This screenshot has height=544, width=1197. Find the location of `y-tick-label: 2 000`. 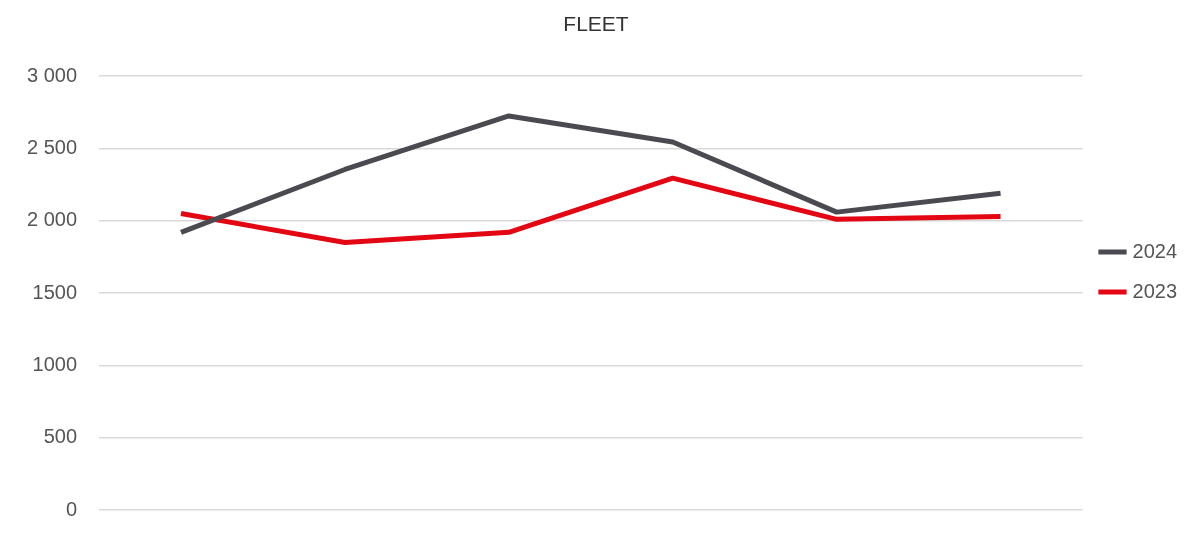

y-tick-label: 2 000 is located at coordinates (52, 219).